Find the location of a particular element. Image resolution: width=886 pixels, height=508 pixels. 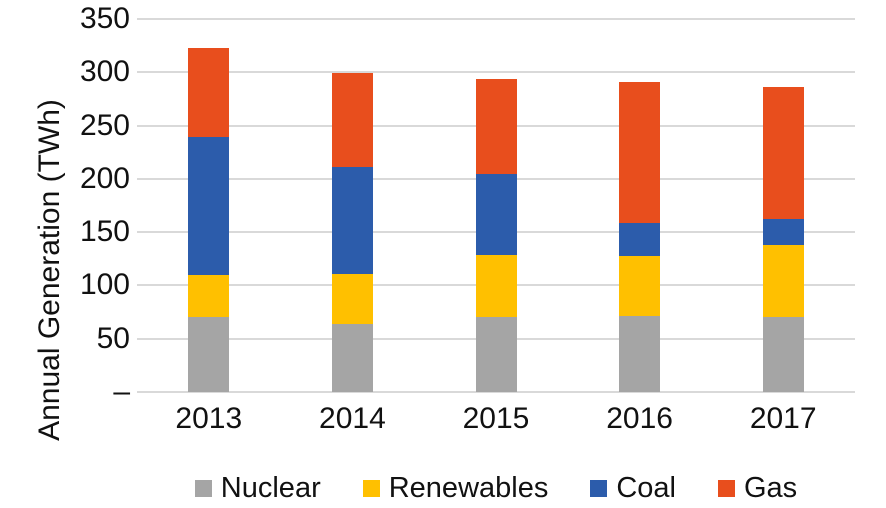

bar-segment-renewables-2016 is located at coordinates (640, 286).